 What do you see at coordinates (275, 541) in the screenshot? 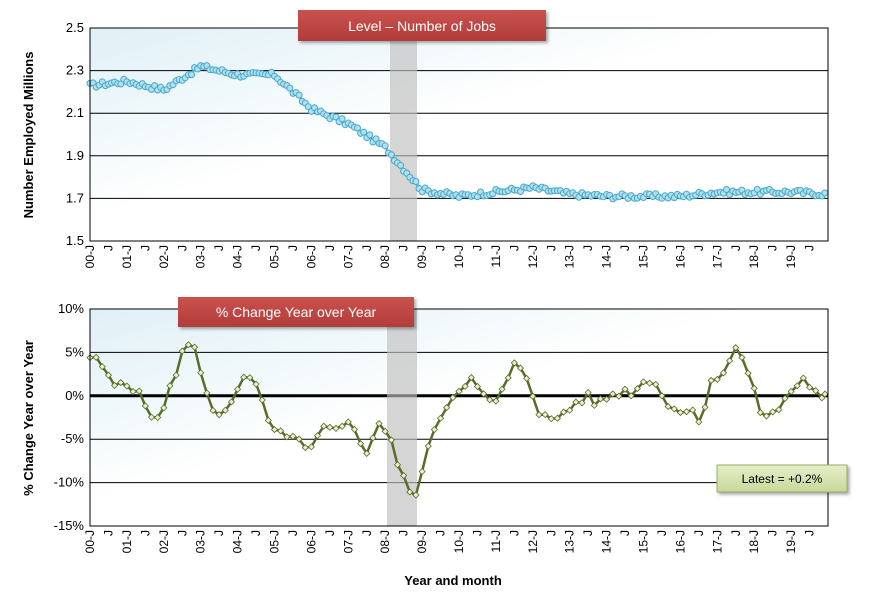
I see `bot-x-tick-label: 05-J` at bounding box center [275, 541].